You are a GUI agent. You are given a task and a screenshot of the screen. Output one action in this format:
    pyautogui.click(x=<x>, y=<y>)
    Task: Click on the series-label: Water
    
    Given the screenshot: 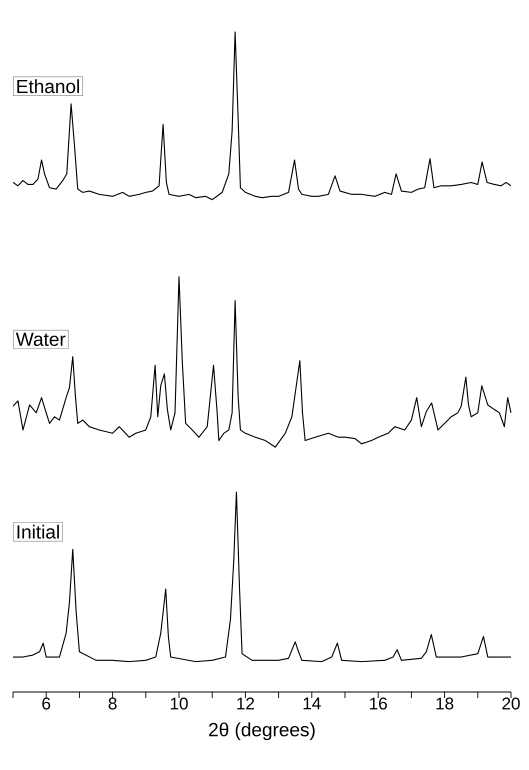 What is the action you would take?
    pyautogui.click(x=41, y=339)
    